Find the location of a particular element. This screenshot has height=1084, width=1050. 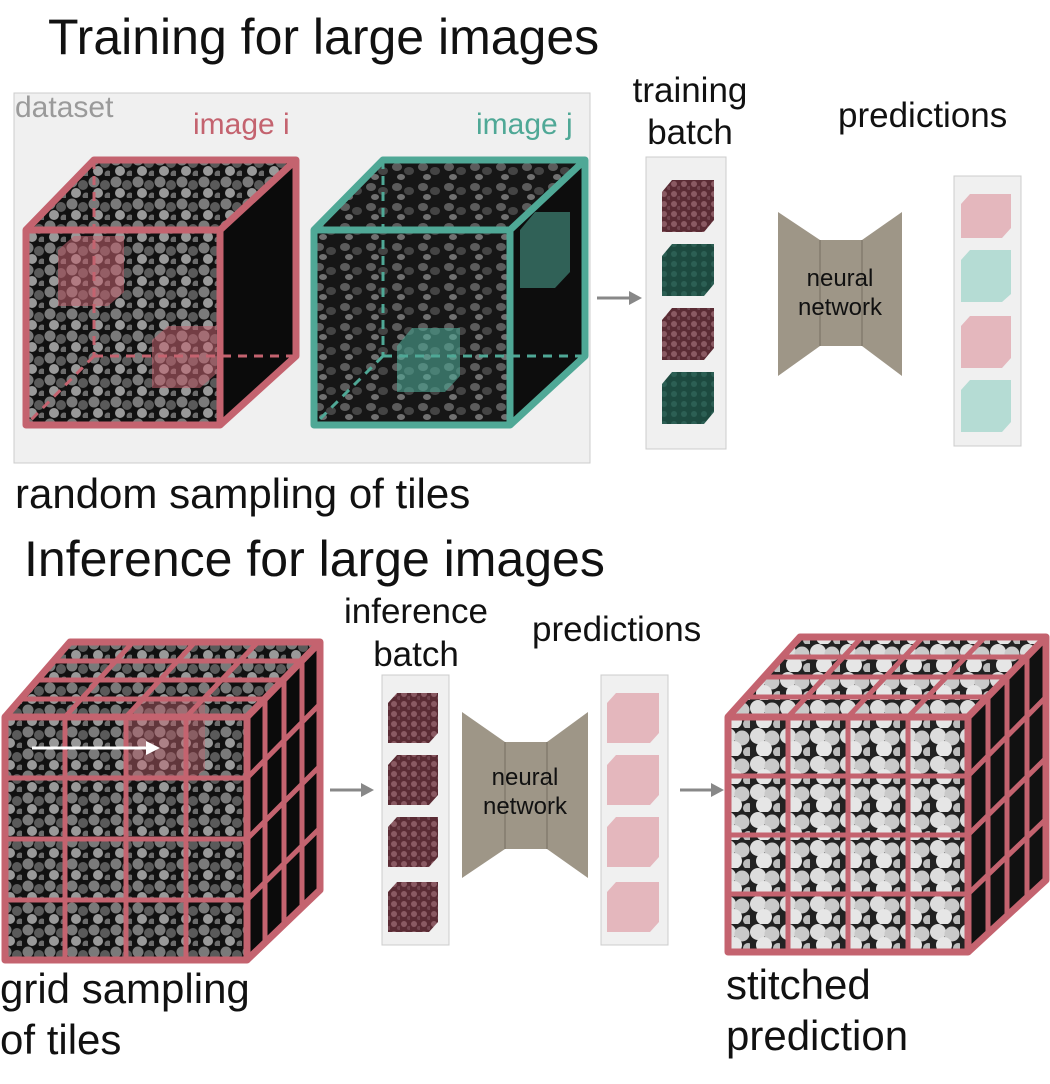

inference-predictions-label: predictions is located at coordinates (617, 629).